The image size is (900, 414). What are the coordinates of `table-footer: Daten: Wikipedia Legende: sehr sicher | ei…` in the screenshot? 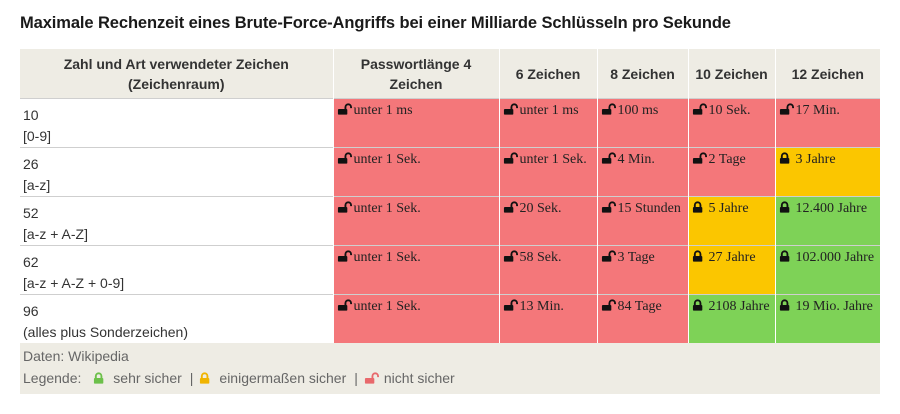 It's located at (450, 369).